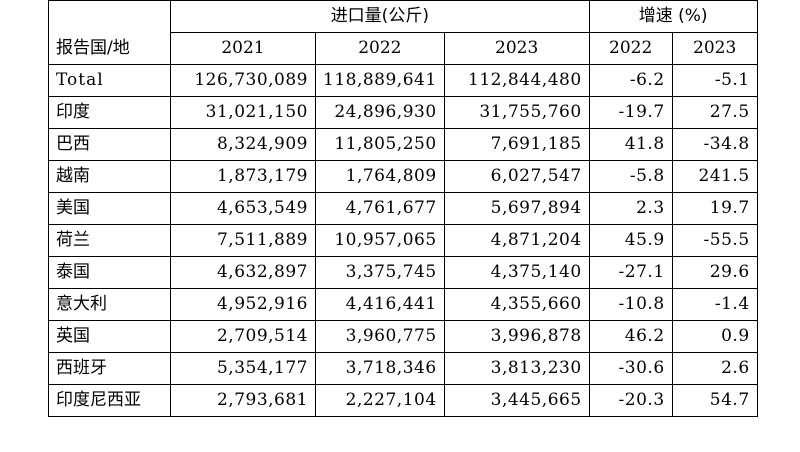 This screenshot has height=452, width=800. What do you see at coordinates (714, 48) in the screenshot?
I see `year-header-growth-2023: 2023` at bounding box center [714, 48].